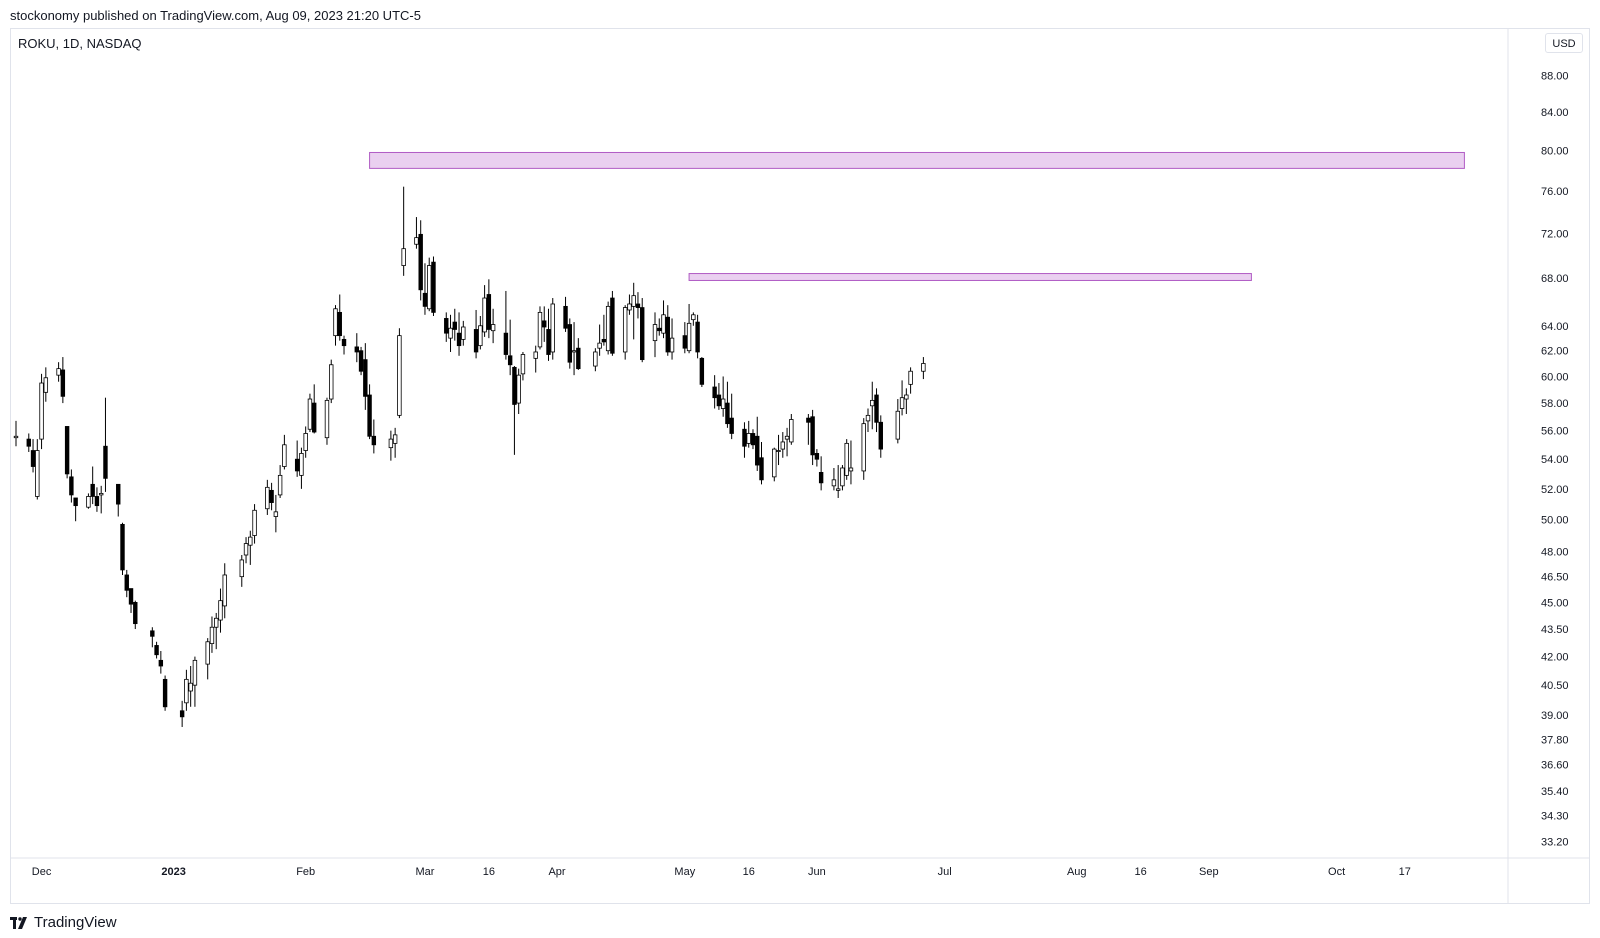 This screenshot has height=938, width=1600. I want to click on x-tick-label: Mar, so click(424, 872).